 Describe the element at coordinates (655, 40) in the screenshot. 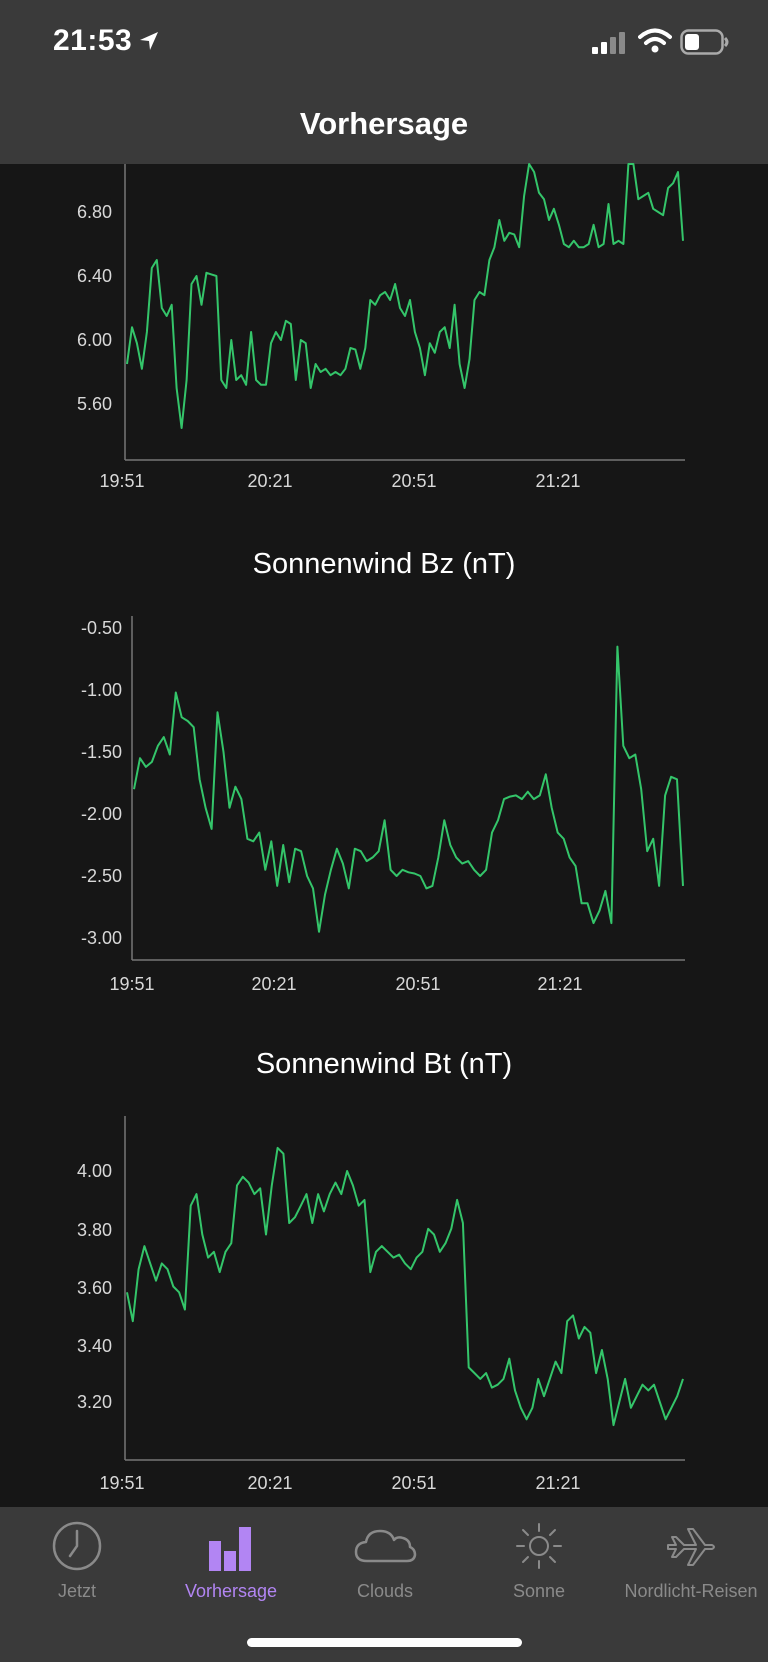

I see `wifi-icon` at that location.